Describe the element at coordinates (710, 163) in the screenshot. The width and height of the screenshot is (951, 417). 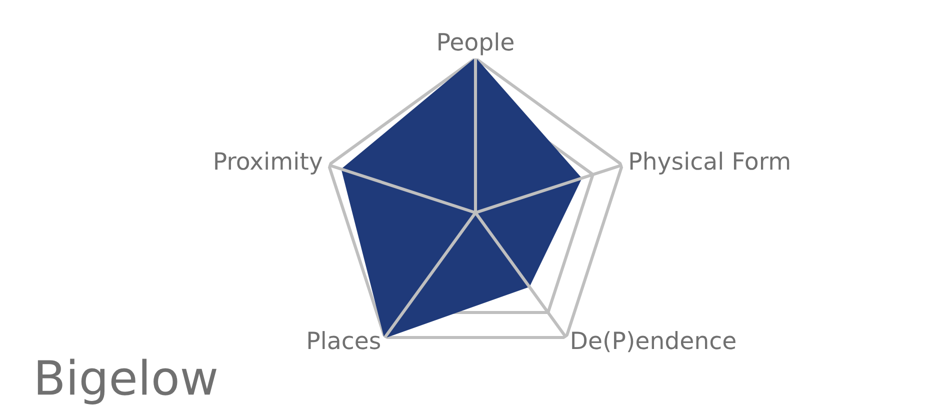
I see `spoke-label: Physical Form` at that location.